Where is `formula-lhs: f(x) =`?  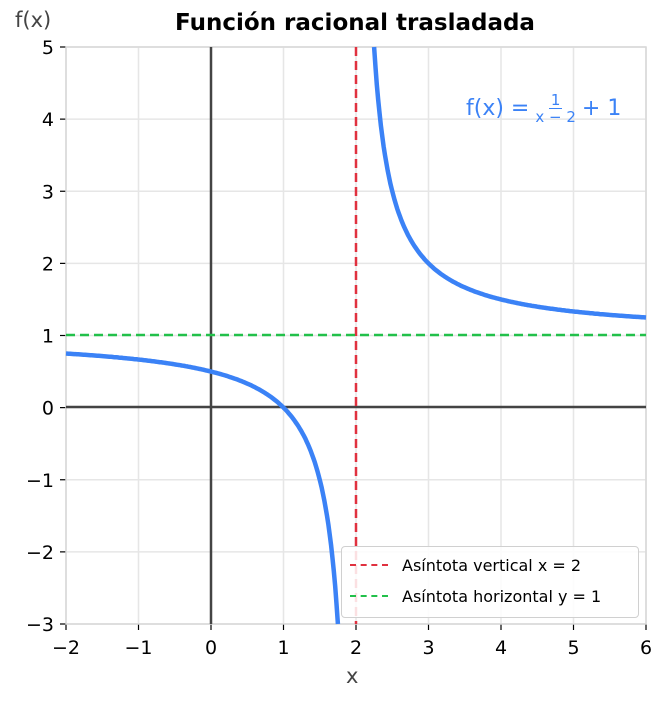
formula-lhs: f(x) = is located at coordinates (498, 108).